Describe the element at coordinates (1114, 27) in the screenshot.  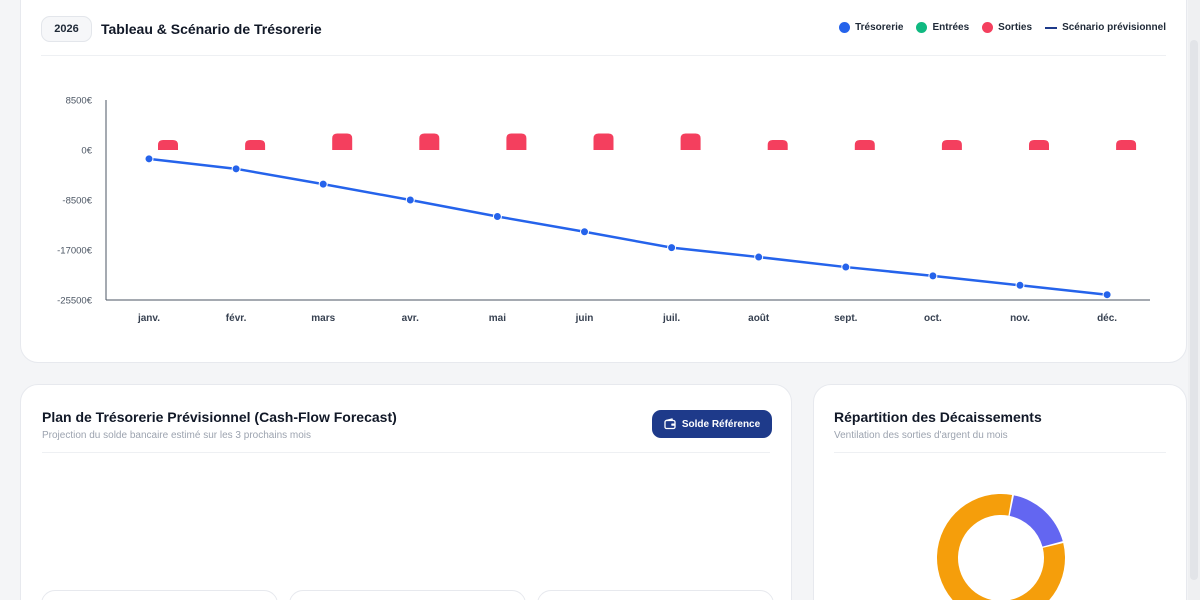
I see `legend-label: Scénario prévisionnel` at that location.